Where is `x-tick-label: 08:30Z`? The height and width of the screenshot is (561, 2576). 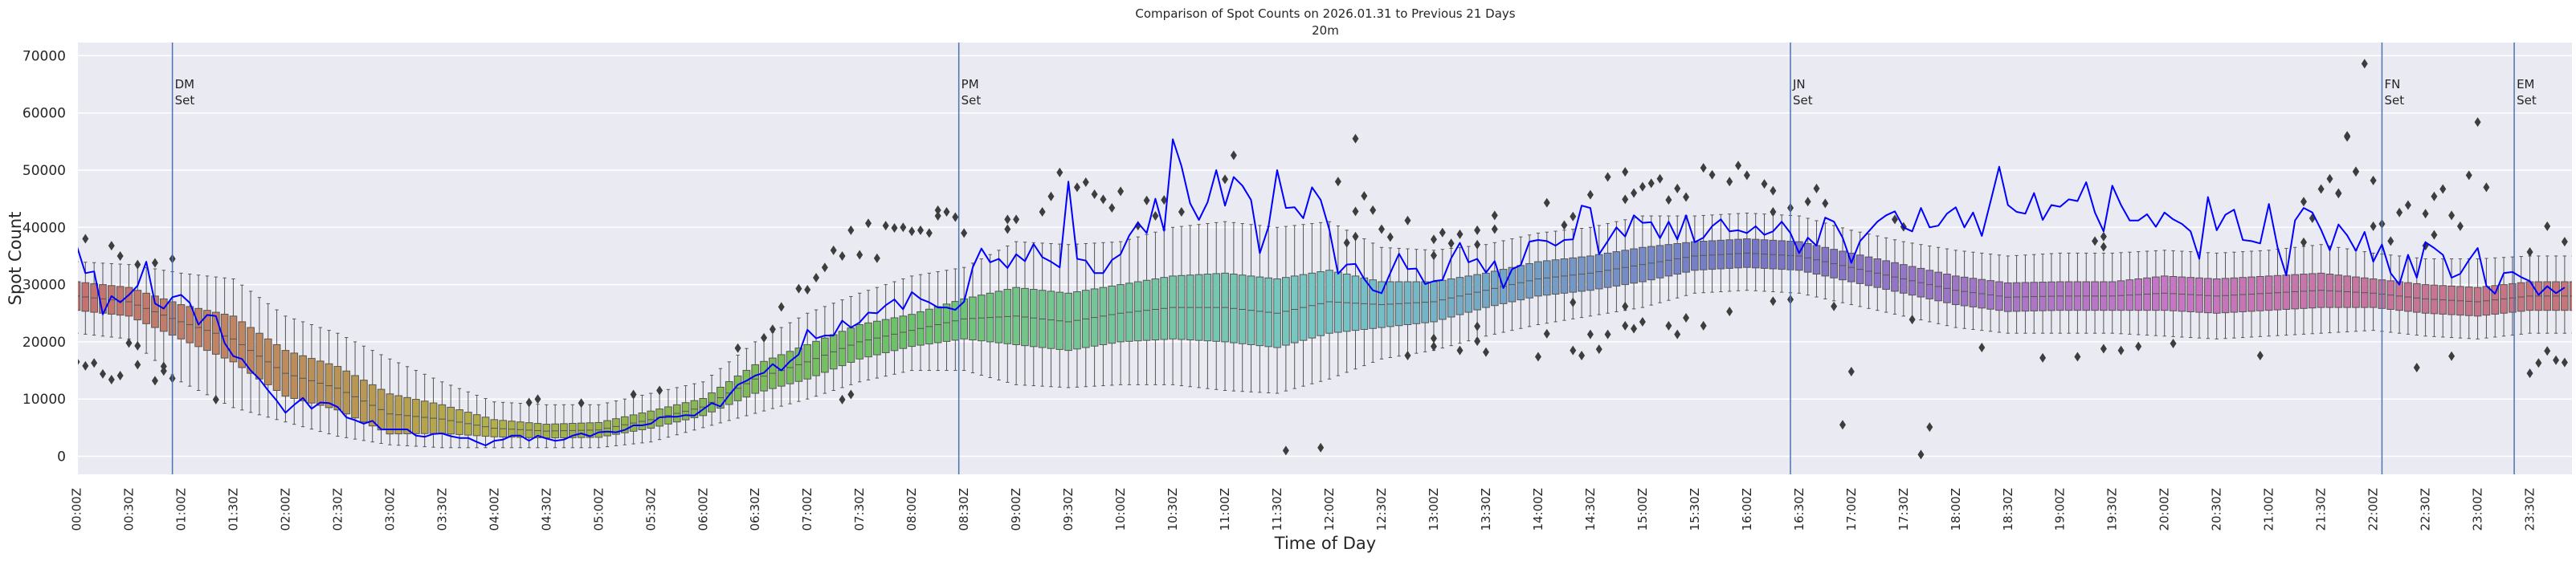
x-tick-label: 08:30Z is located at coordinates (964, 510).